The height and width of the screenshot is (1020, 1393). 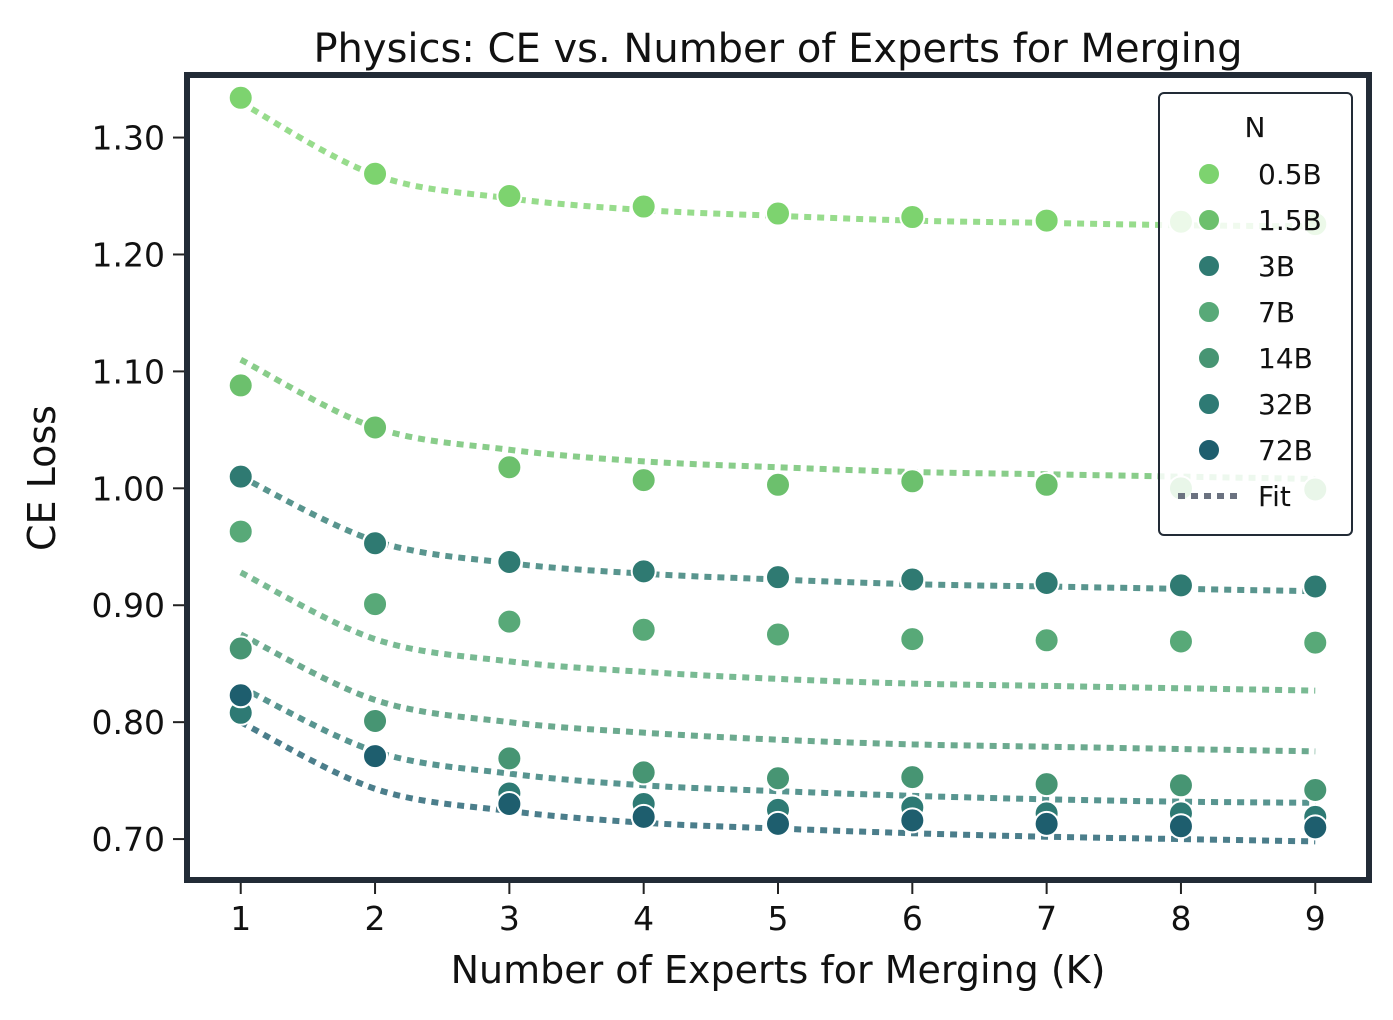 What do you see at coordinates (778, 778) in the screenshot?
I see `point-14b-k5` at bounding box center [778, 778].